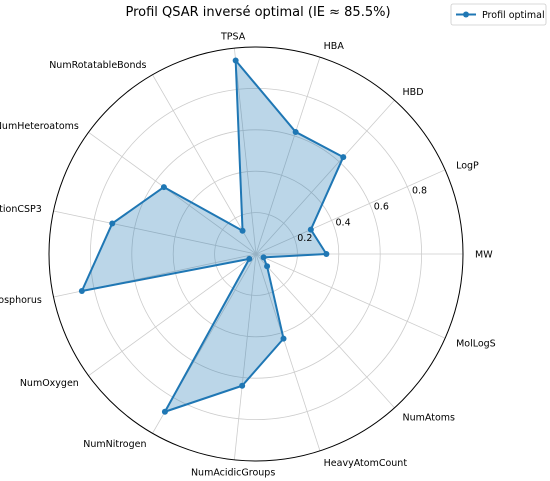  What do you see at coordinates (155, 232) in the screenshot?
I see `spoke-fractioncsp3` at bounding box center [155, 232].